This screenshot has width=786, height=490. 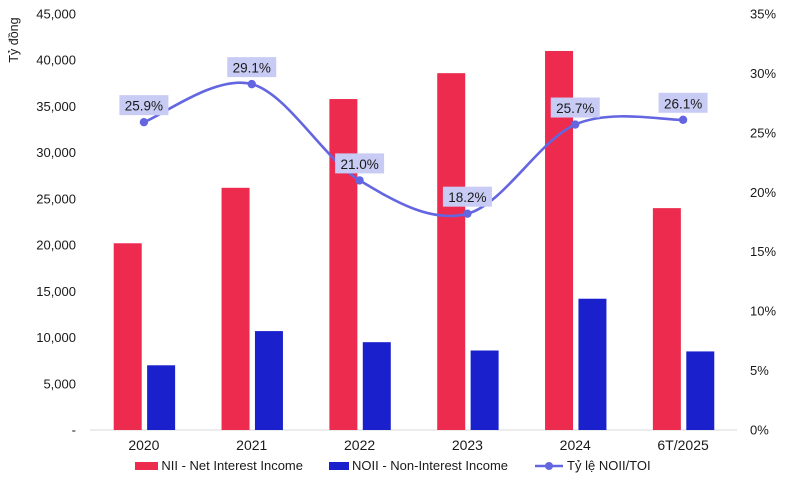 I want to click on left-axis-tick: 10,000, so click(x=56, y=337).